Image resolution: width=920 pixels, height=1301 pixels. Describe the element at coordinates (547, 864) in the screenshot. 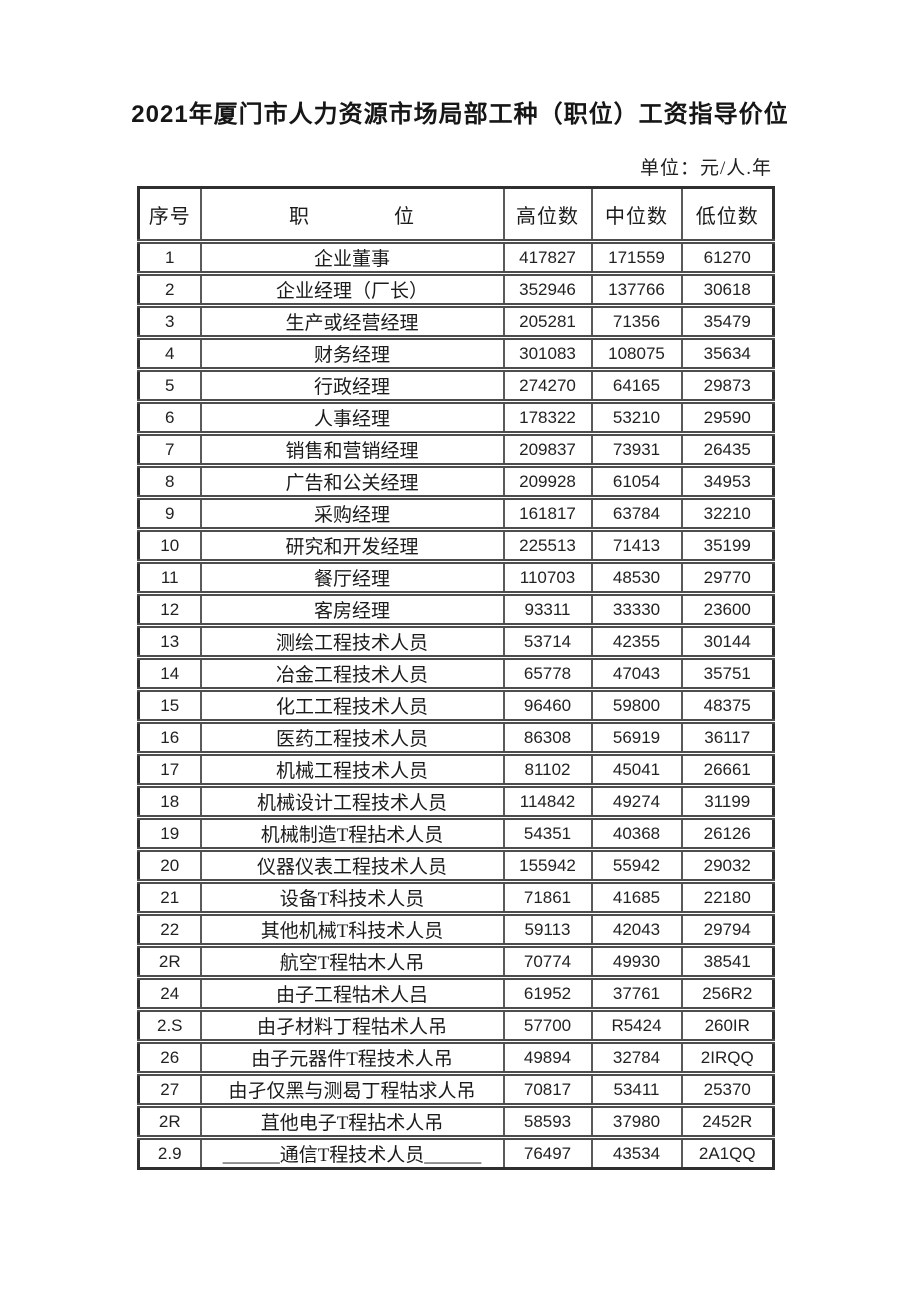

I see `row-high-cell: 155942` at that location.